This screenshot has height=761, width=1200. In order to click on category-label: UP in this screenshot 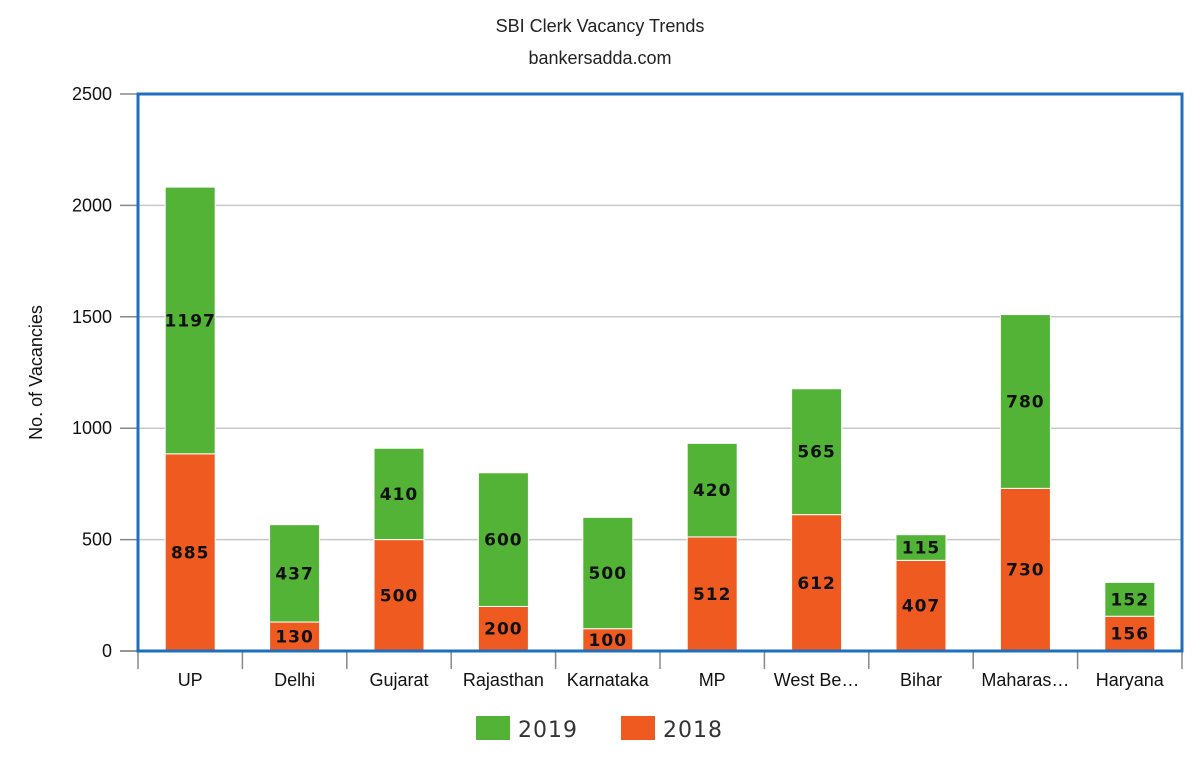, I will do `click(190, 680)`.